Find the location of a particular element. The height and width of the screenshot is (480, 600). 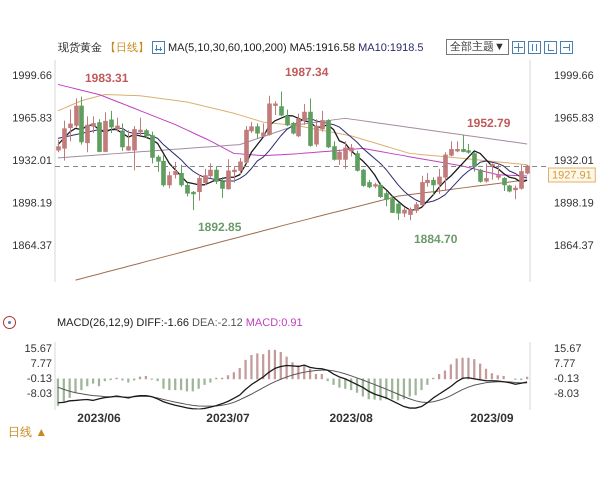

y2-tick-label: -8.03 is located at coordinates (567, 394).